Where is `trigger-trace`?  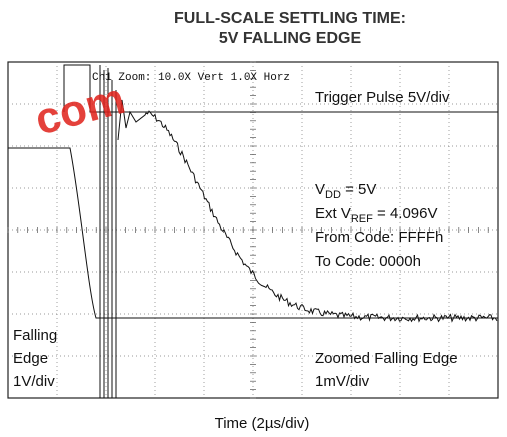 trigger-trace is located at coordinates (280, 88).